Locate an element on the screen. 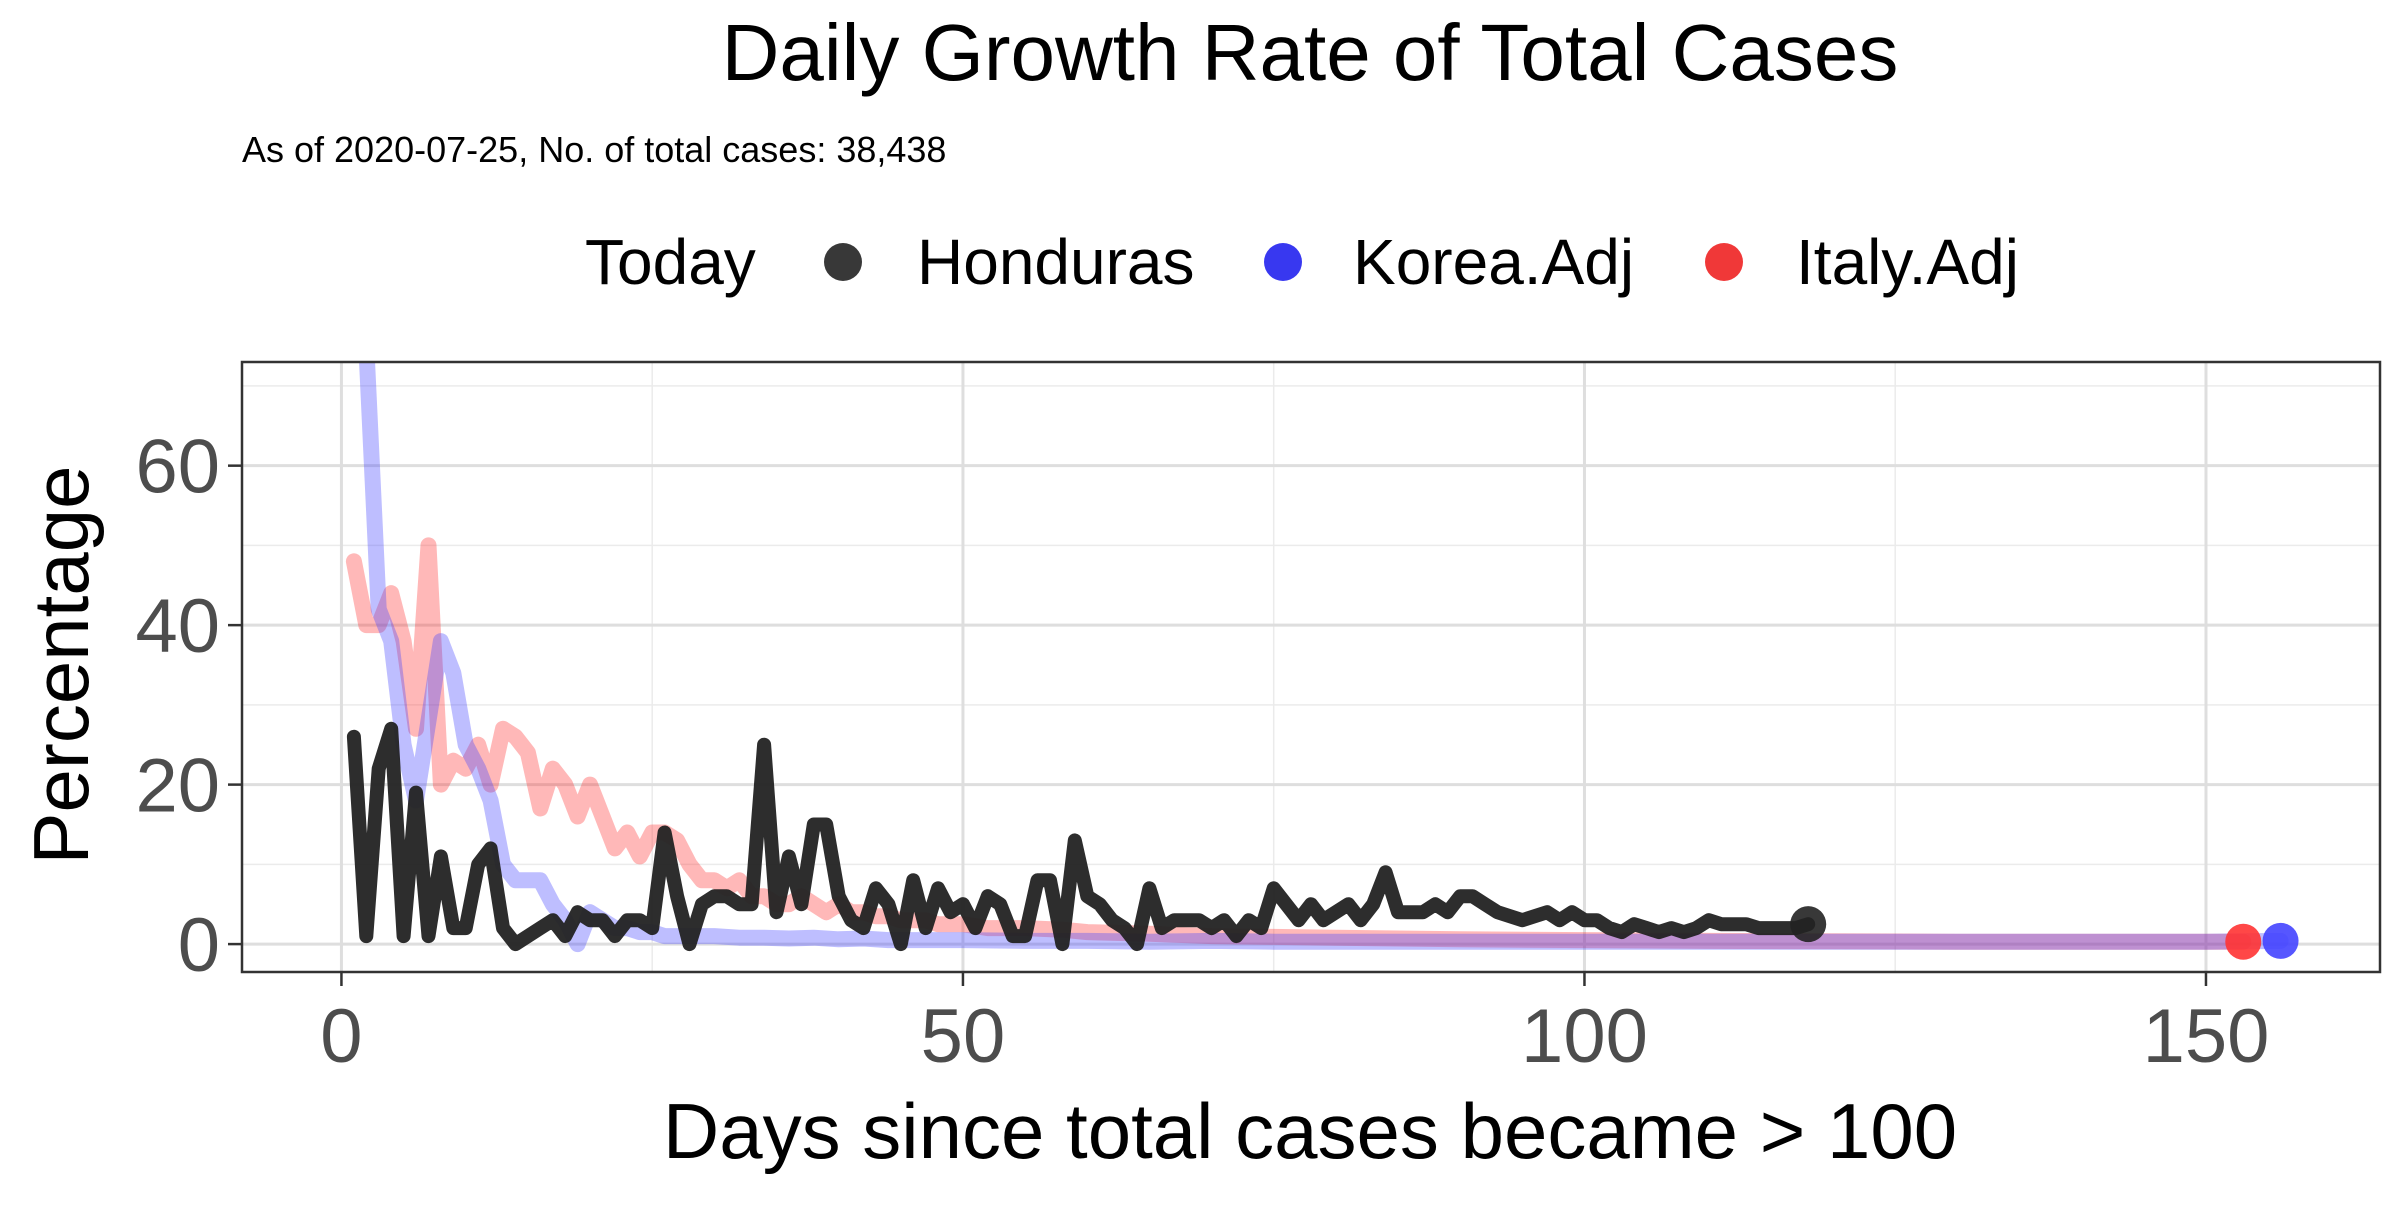 The image size is (2400, 1205). y-tick-label: 60 is located at coordinates (177, 467).